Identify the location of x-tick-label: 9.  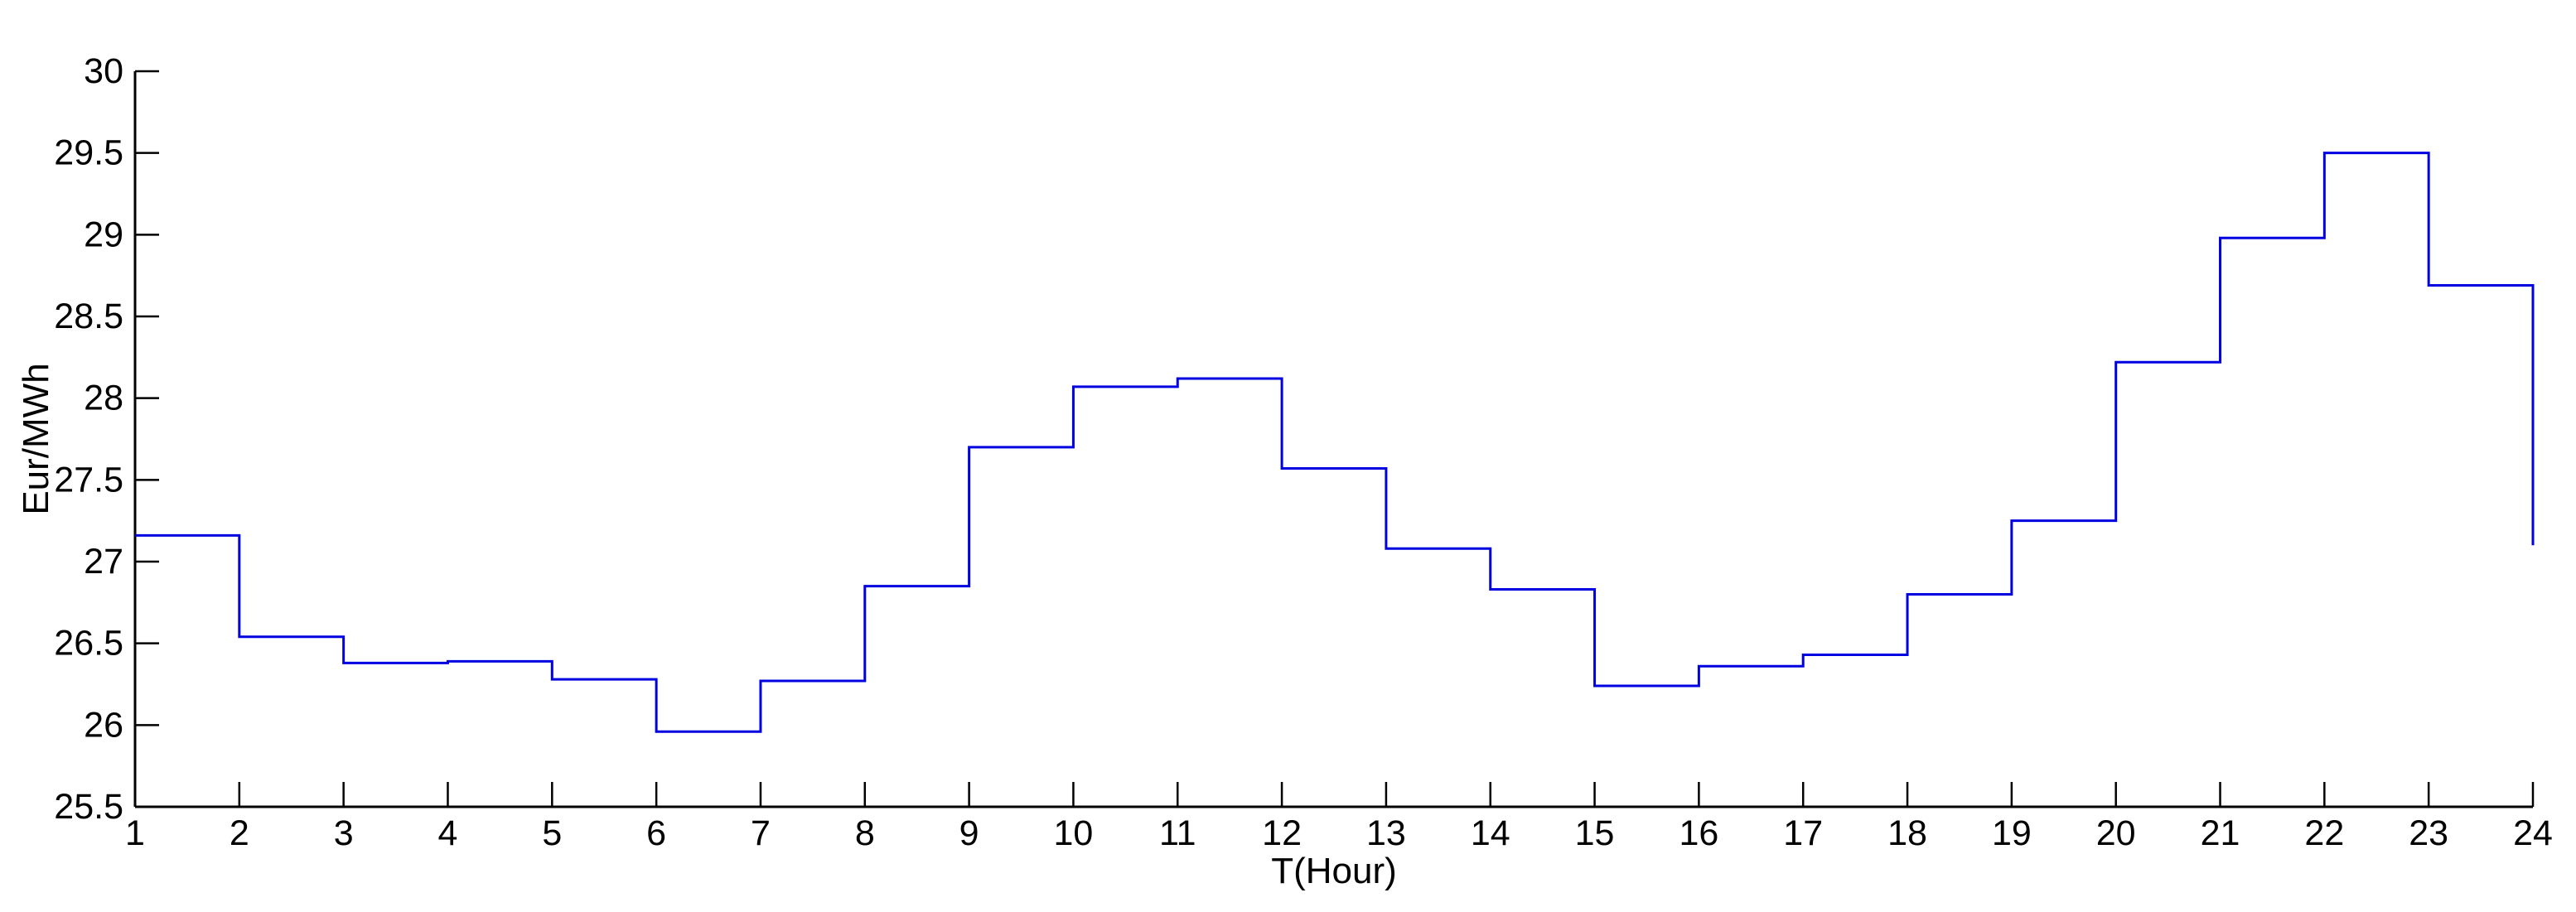
(969, 833).